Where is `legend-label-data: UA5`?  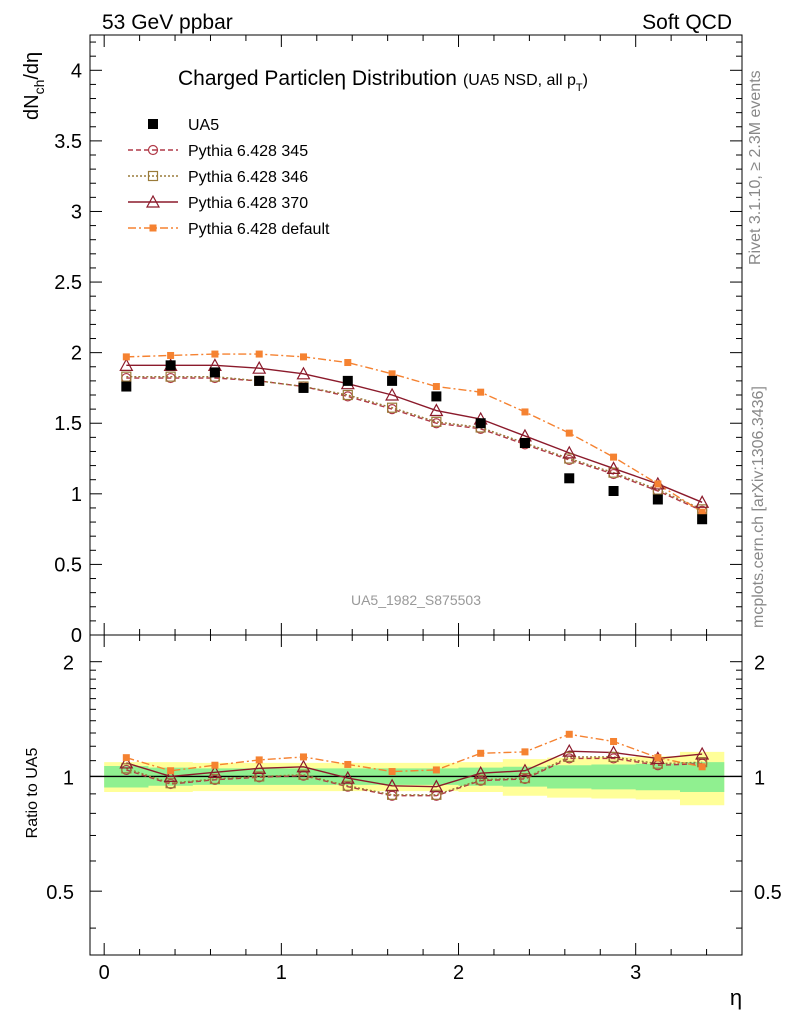 legend-label-data: UA5 is located at coordinates (203, 125).